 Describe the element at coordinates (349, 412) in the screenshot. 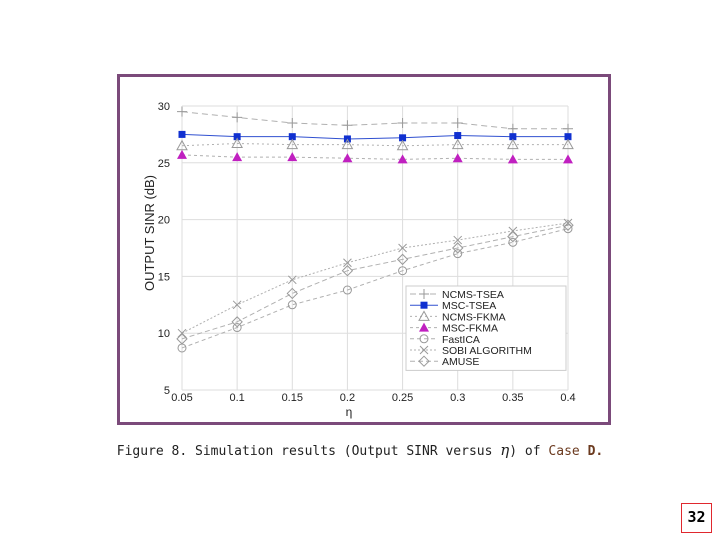

I see `x-axis-label: η` at that location.